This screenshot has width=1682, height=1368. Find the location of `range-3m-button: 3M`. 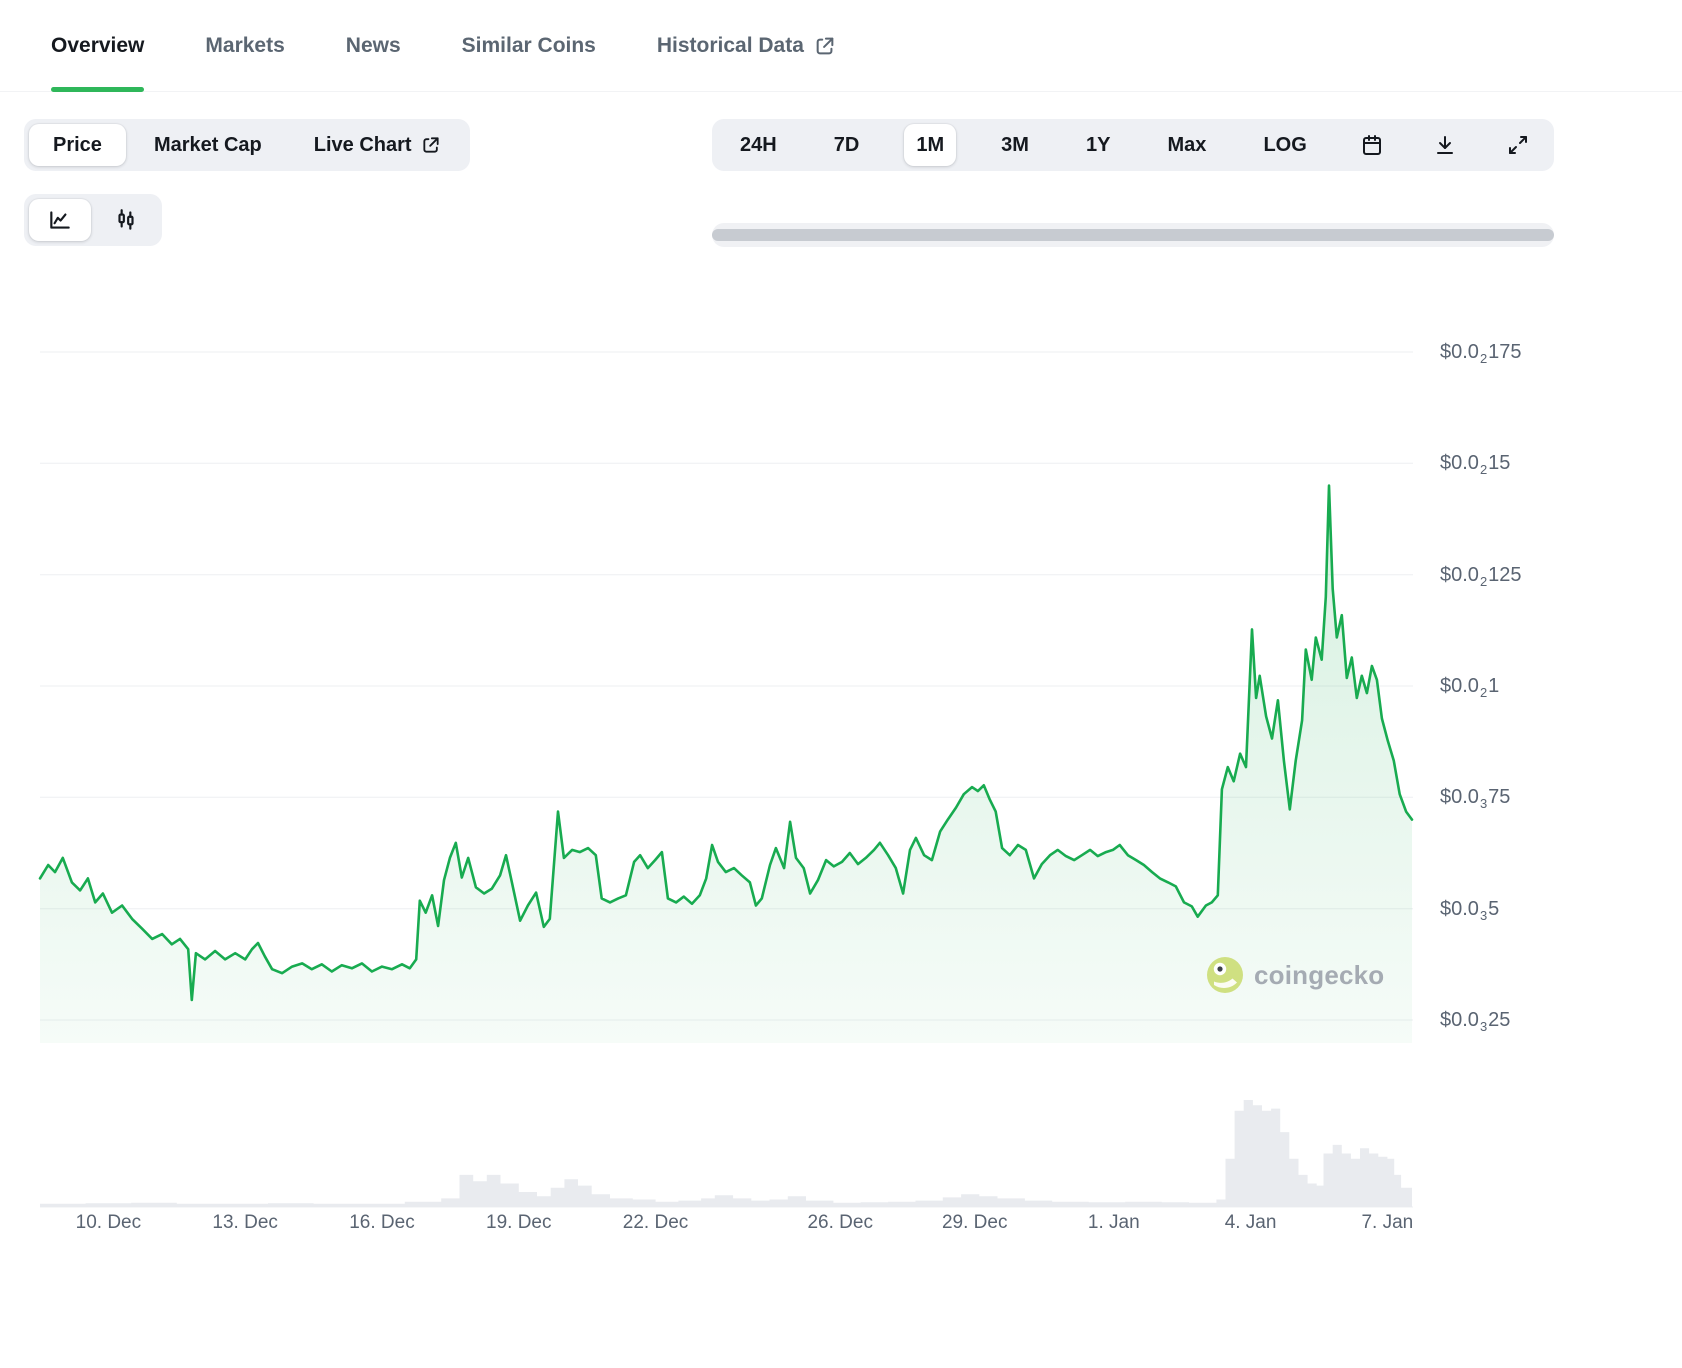

range-3m-button: 3M is located at coordinates (1015, 145).